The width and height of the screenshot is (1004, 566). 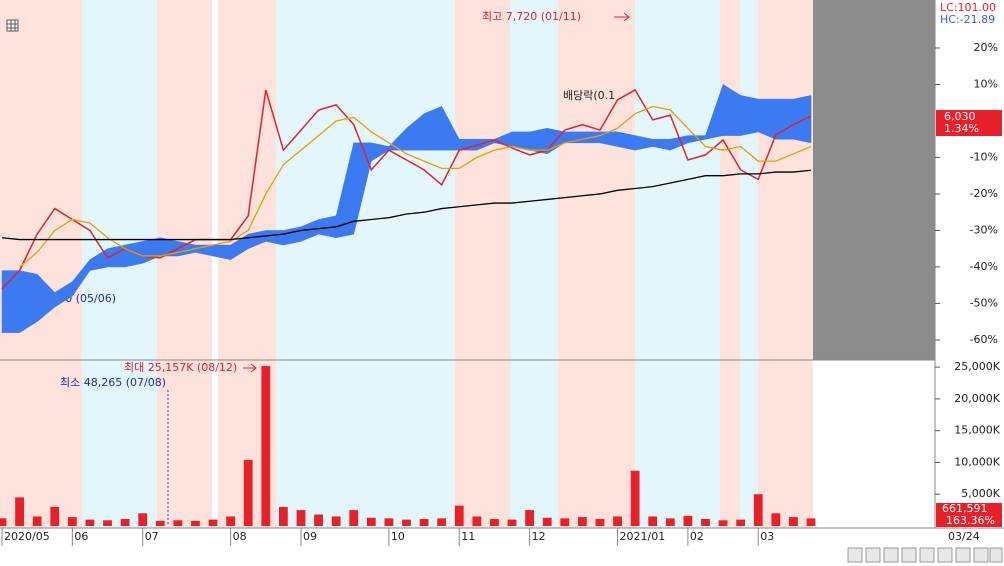 What do you see at coordinates (240, 536) in the screenshot?
I see `x-tick-label: 08` at bounding box center [240, 536].